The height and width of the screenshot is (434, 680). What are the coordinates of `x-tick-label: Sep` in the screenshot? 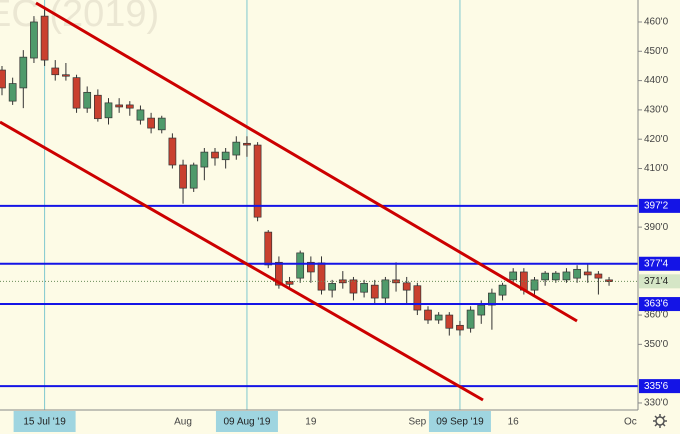 It's located at (417, 422).